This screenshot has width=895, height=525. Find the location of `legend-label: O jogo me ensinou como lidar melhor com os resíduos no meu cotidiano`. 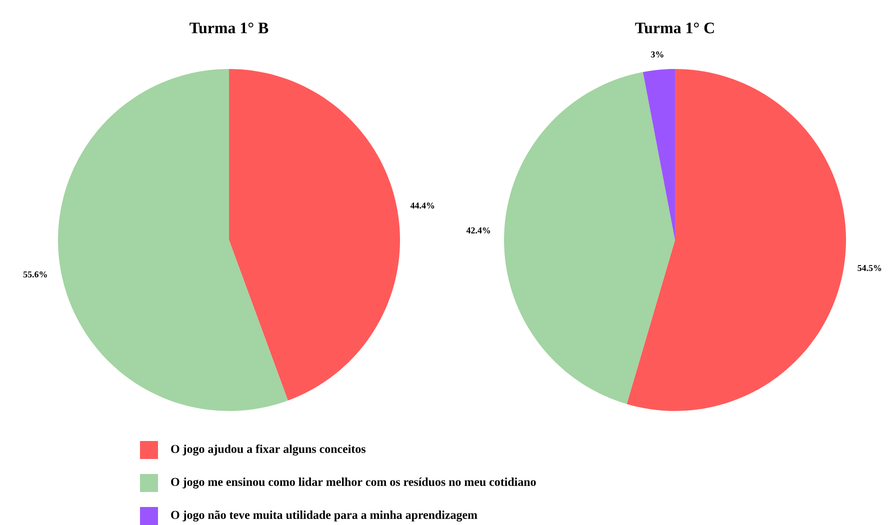

legend-label: O jogo me ensinou como lidar melhor com os resíduos no meu cotidiano is located at coordinates (353, 483).